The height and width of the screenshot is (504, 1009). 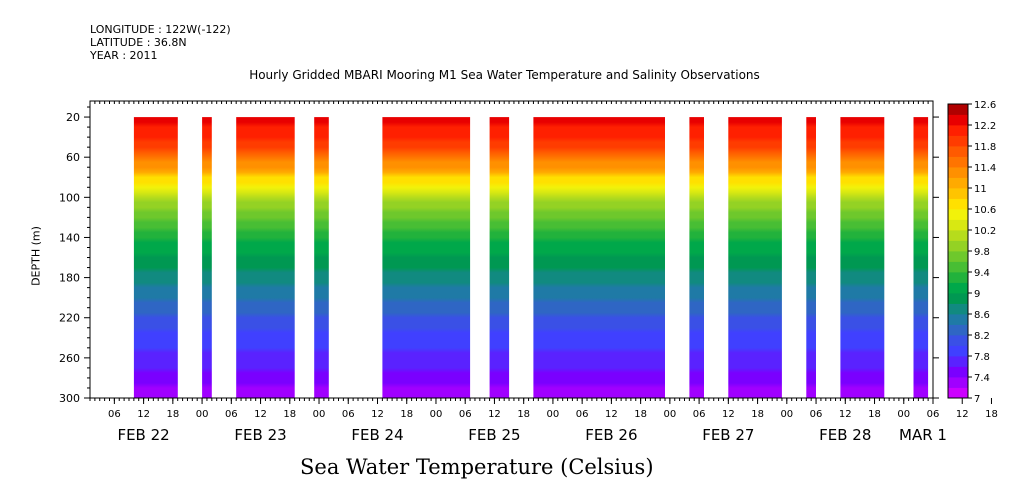 I want to click on y-tick-label: 300, so click(x=69, y=398).